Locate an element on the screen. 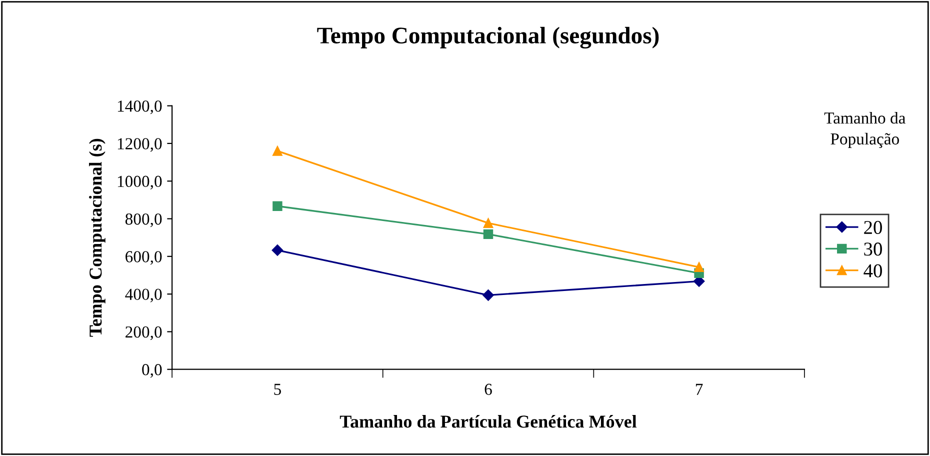  x-tick-label: 6 is located at coordinates (488, 389).